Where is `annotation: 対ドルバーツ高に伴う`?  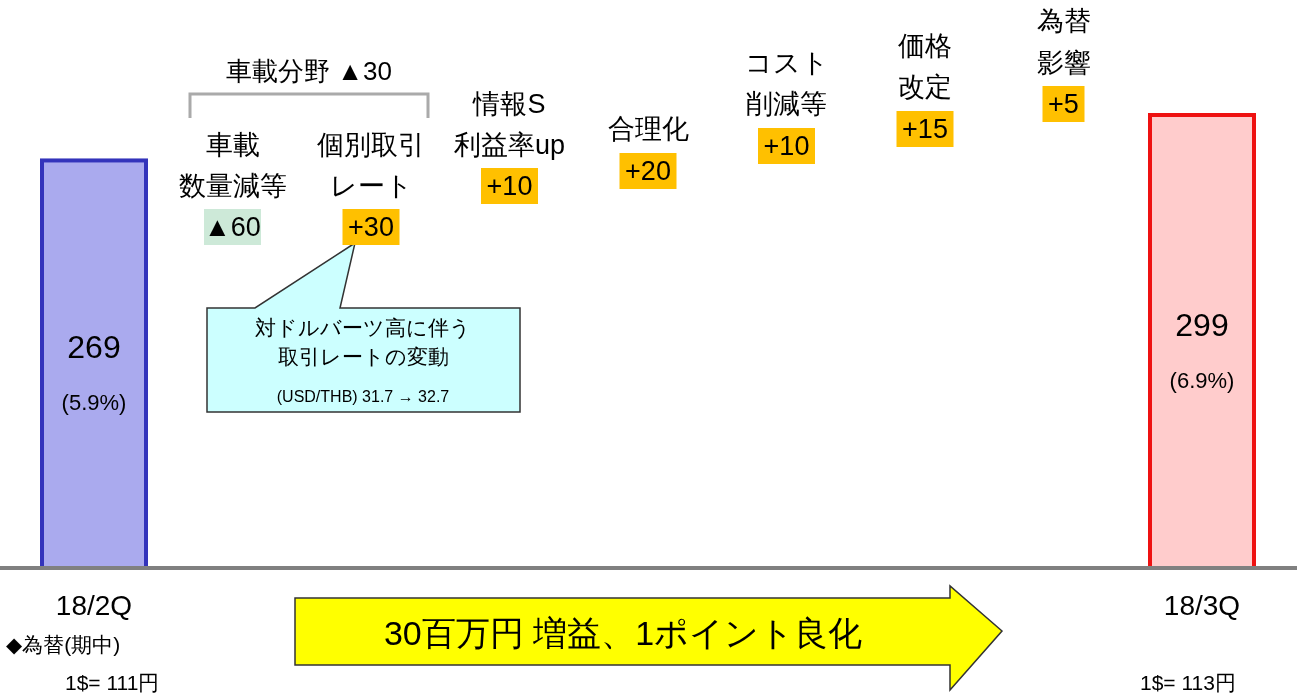 annotation: 対ドルバーツ高に伴う is located at coordinates (363, 327).